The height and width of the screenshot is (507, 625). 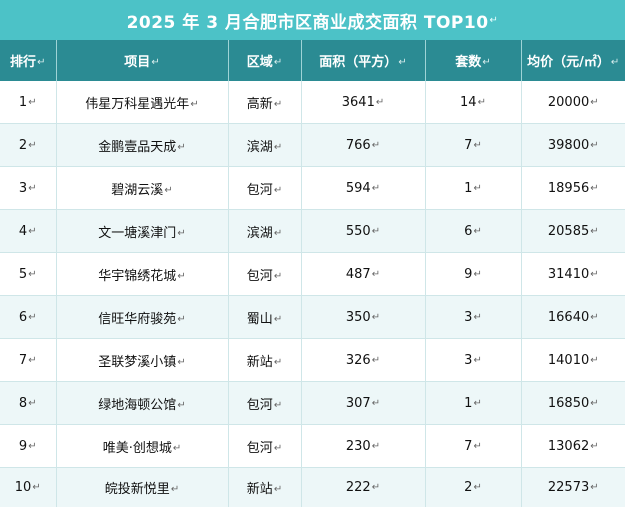 What do you see at coordinates (473, 274) in the screenshot?
I see `cell-units: 9↵` at bounding box center [473, 274].